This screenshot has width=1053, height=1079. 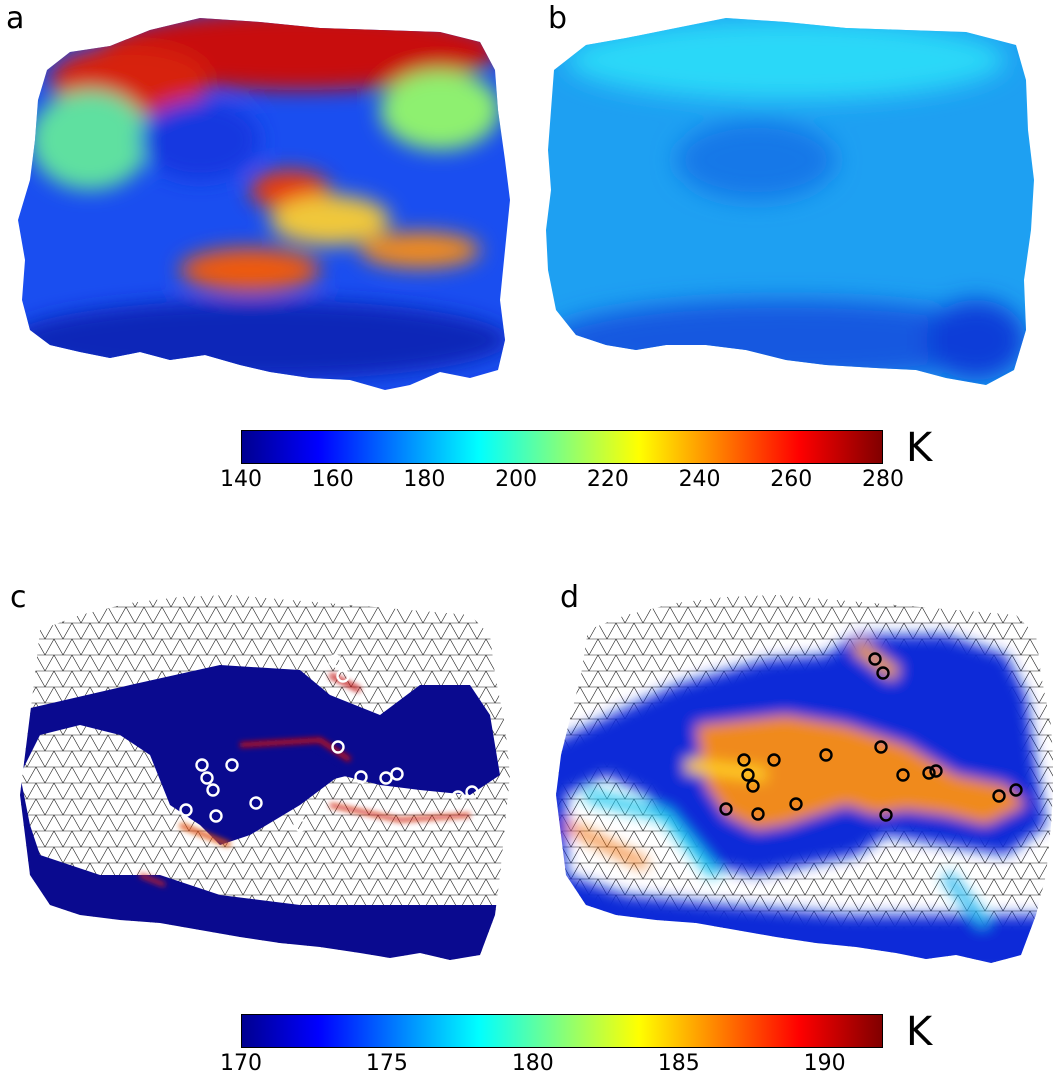 What do you see at coordinates (678, 1063) in the screenshot?
I see `colorbar-bottom-tick-185: 185` at bounding box center [678, 1063].